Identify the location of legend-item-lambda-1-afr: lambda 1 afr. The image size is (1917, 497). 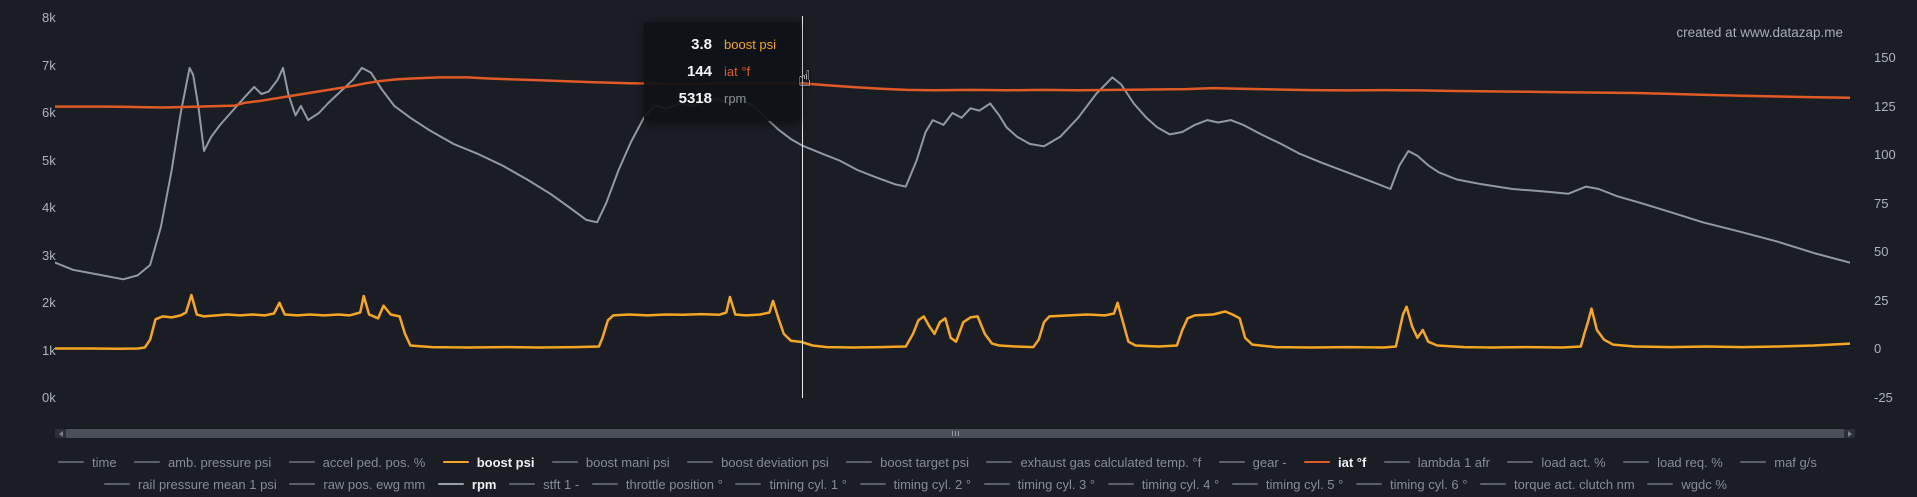
(1436, 462).